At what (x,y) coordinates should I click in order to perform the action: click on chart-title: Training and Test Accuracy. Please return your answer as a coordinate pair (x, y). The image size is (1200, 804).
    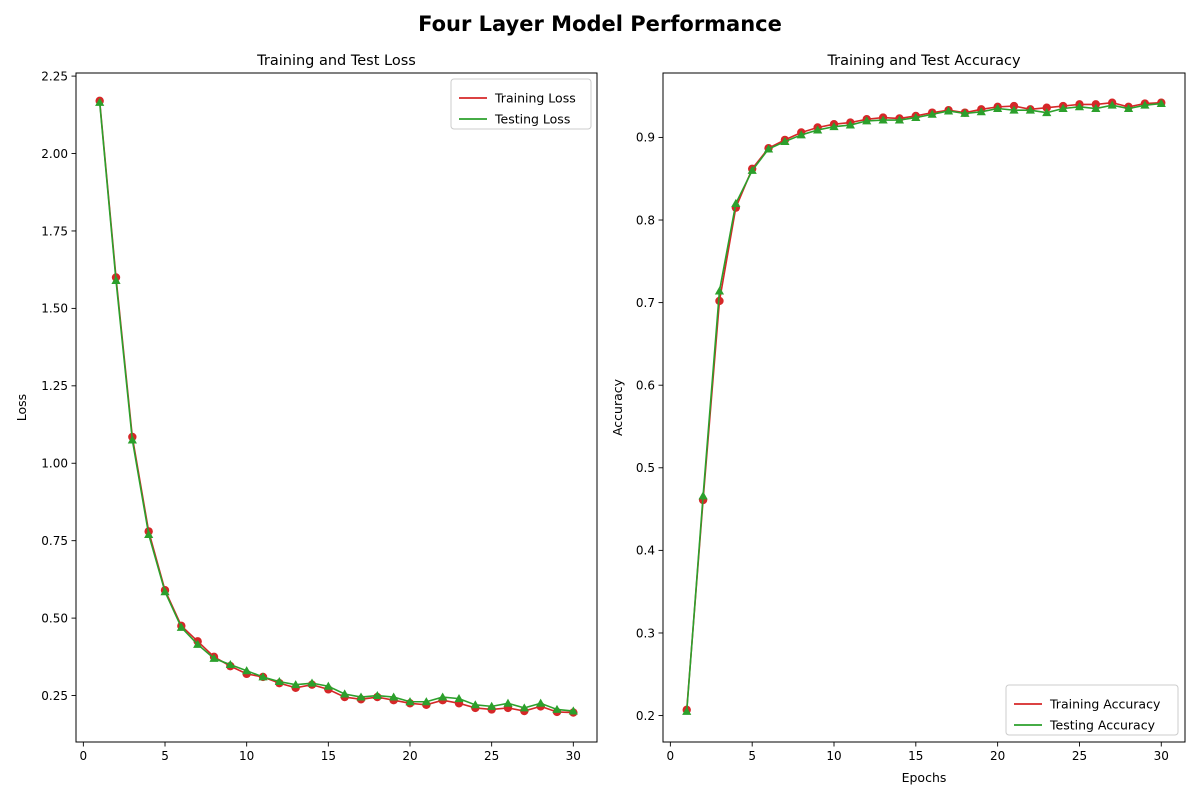
    Looking at the image, I should click on (923, 61).